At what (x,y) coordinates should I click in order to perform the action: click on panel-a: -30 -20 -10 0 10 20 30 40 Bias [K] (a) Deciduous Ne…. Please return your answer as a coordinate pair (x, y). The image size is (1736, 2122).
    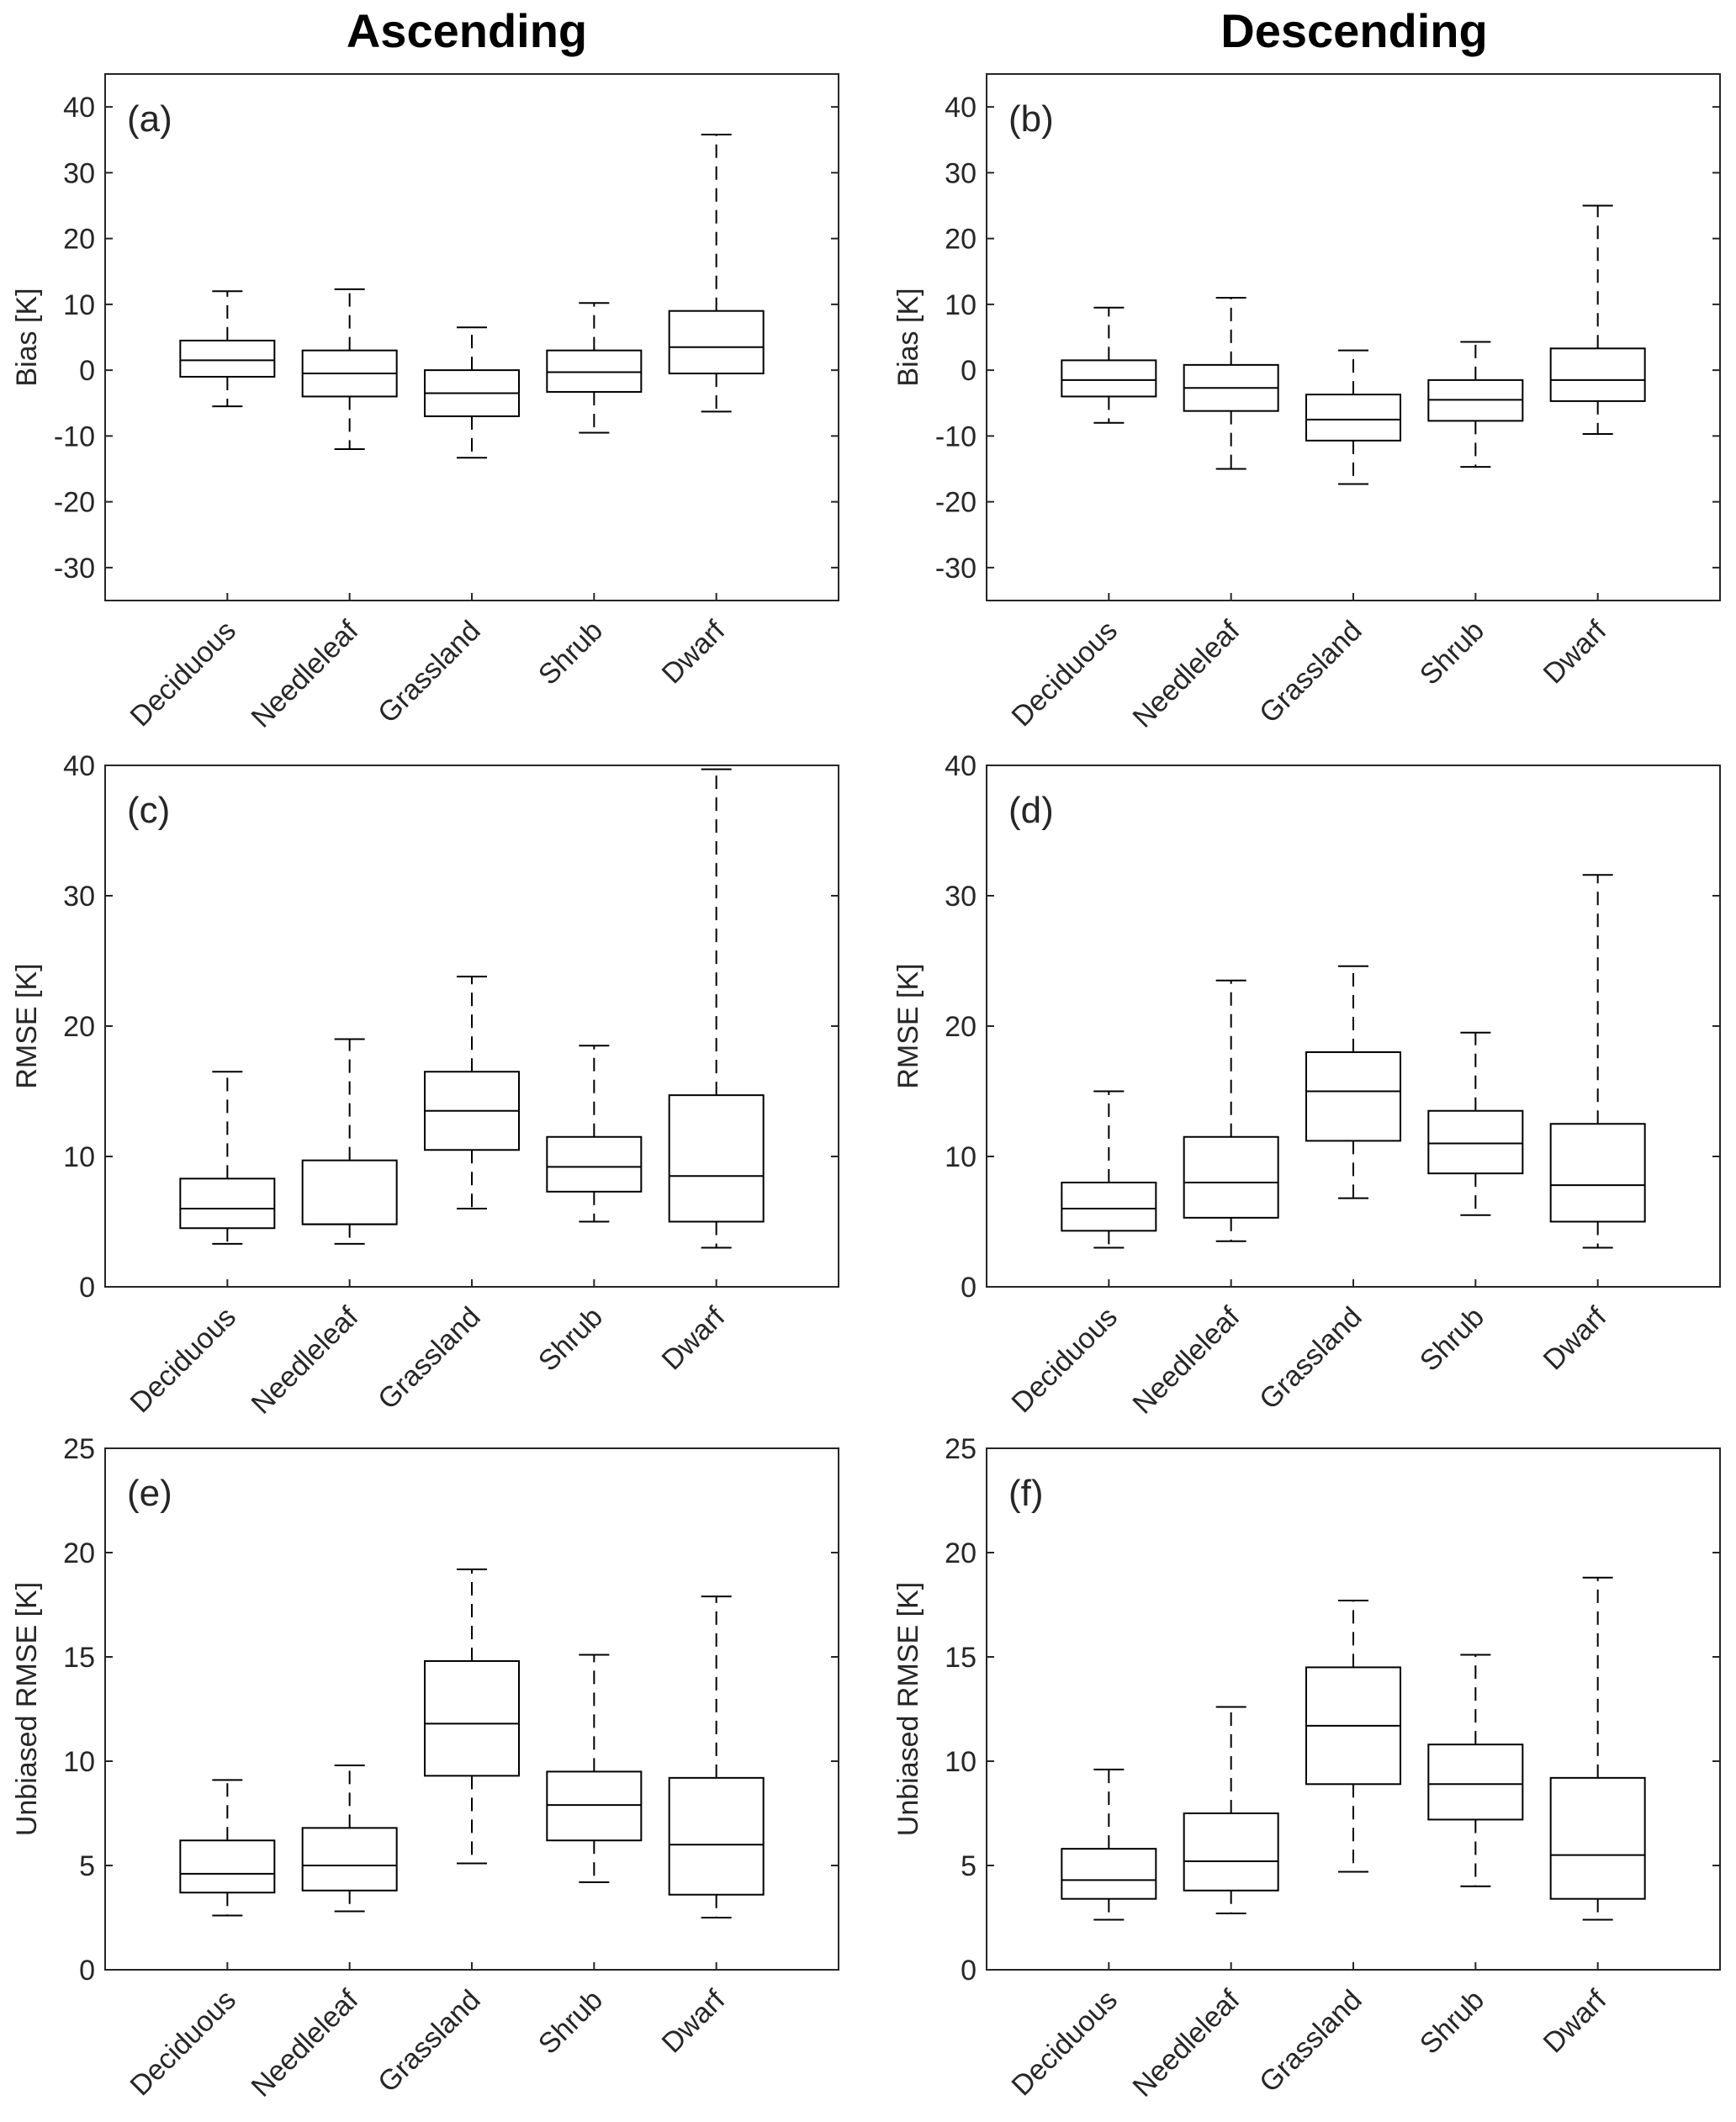
    Looking at the image, I should click on (425, 403).